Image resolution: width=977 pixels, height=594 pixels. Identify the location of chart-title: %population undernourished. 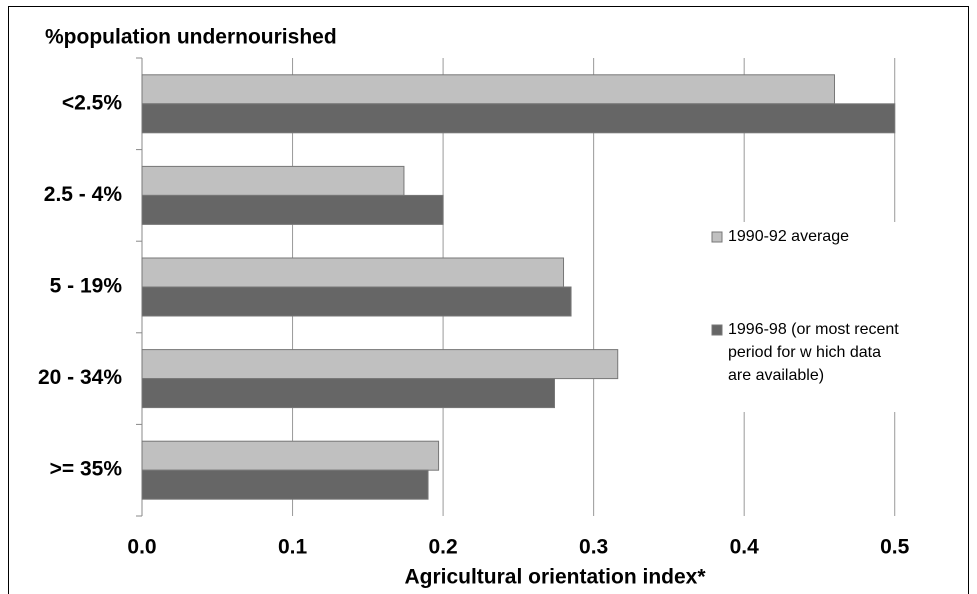
(191, 37).